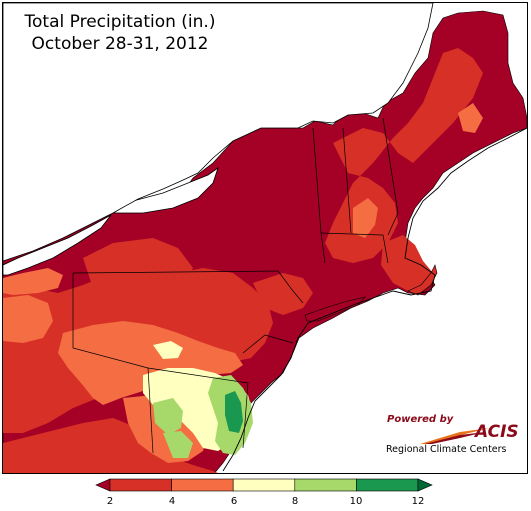  I want to click on land-region-orange-west, so click(28, 319).